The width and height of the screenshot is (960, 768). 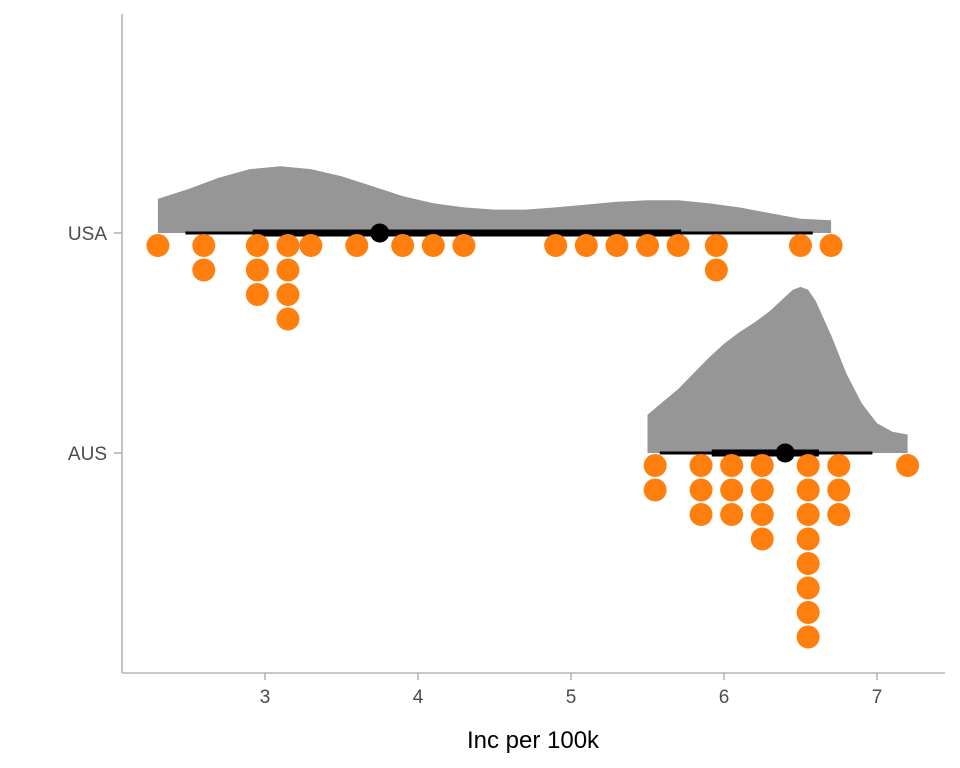 I want to click on x-tick-label-5: 5, so click(x=571, y=697).